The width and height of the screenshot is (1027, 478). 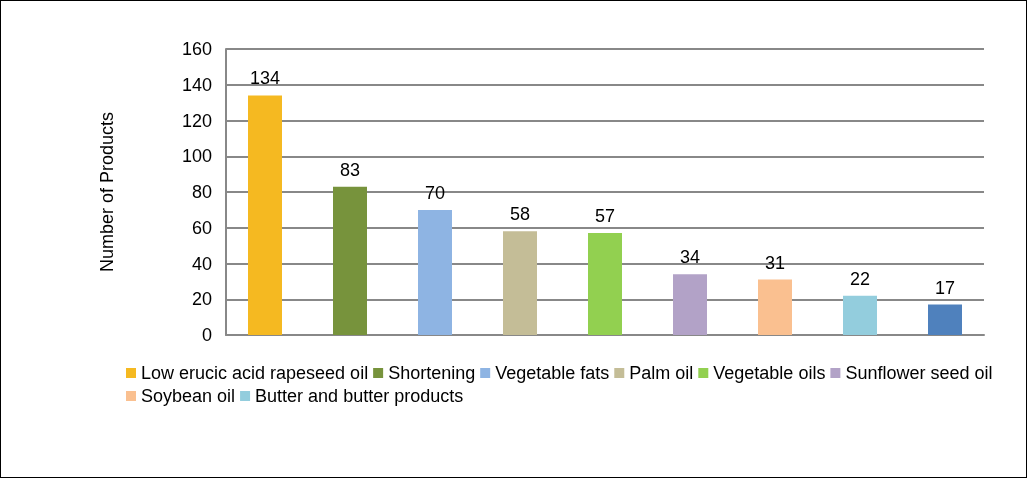 I want to click on y-tick-label: 100, so click(x=196, y=156).